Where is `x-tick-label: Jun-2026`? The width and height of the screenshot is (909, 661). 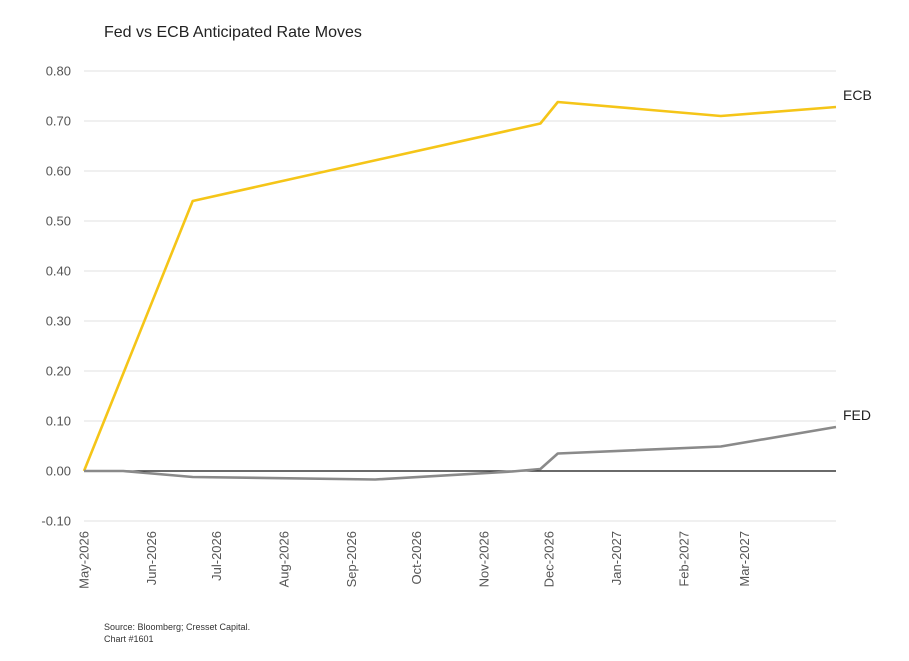
x-tick-label: Jun-2026 is located at coordinates (151, 558).